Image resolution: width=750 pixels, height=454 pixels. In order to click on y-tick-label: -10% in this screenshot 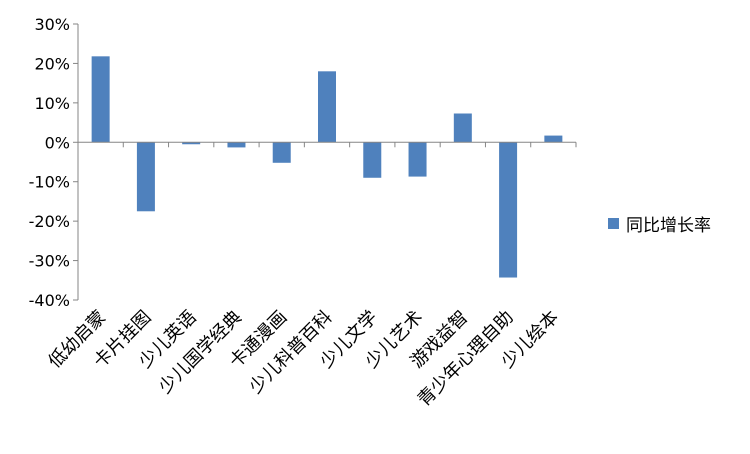, I will do `click(49, 182)`.